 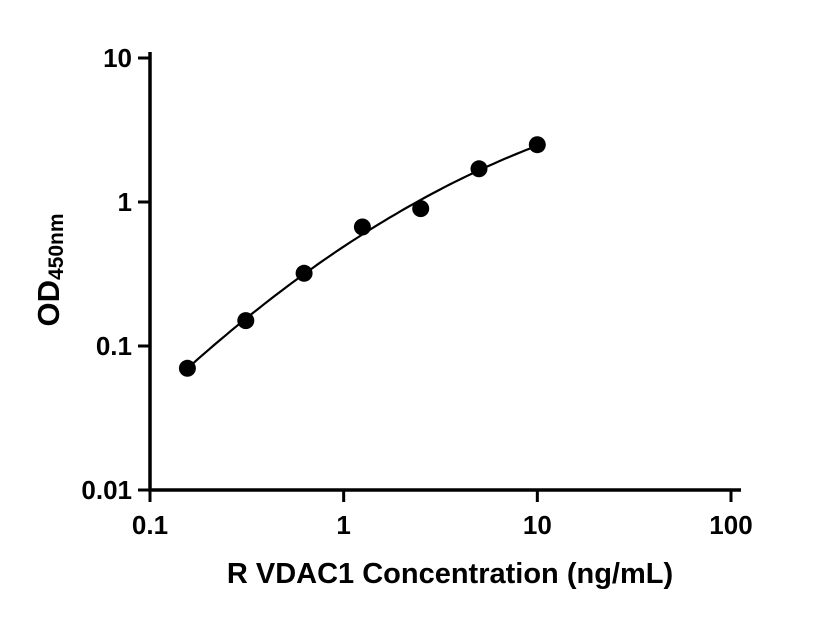 I want to click on y-tick-label: 1, so click(x=125, y=202).